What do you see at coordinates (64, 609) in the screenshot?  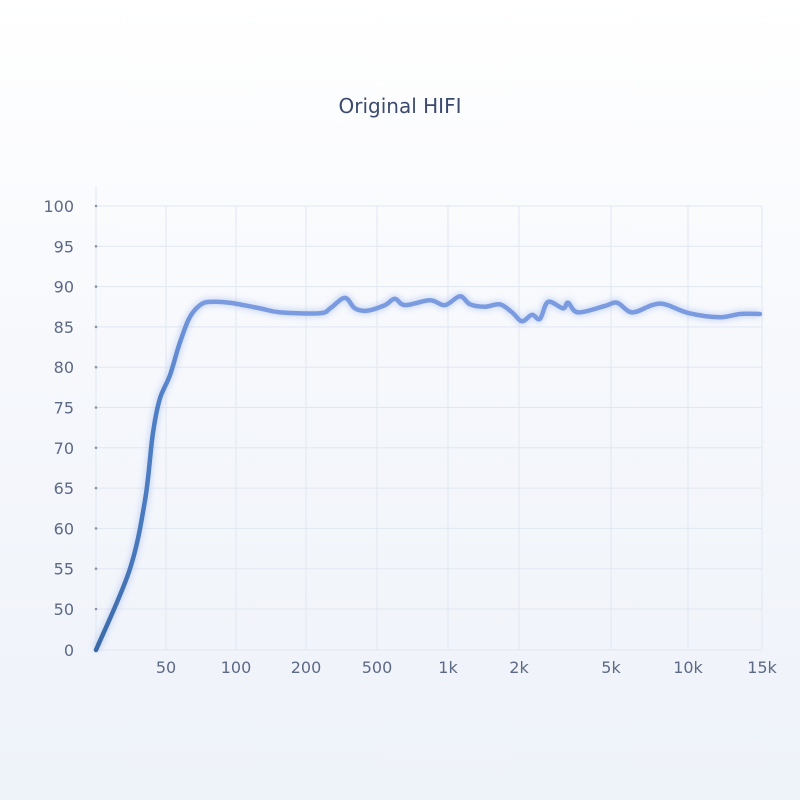 I see `y-tick-label: 50` at bounding box center [64, 609].